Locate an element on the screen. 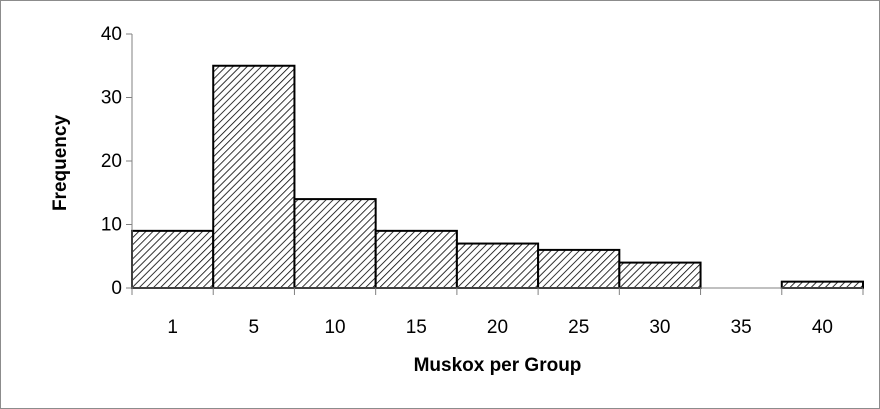 This screenshot has width=880, height=409. x-tick-label-25: 25 is located at coordinates (578, 327).